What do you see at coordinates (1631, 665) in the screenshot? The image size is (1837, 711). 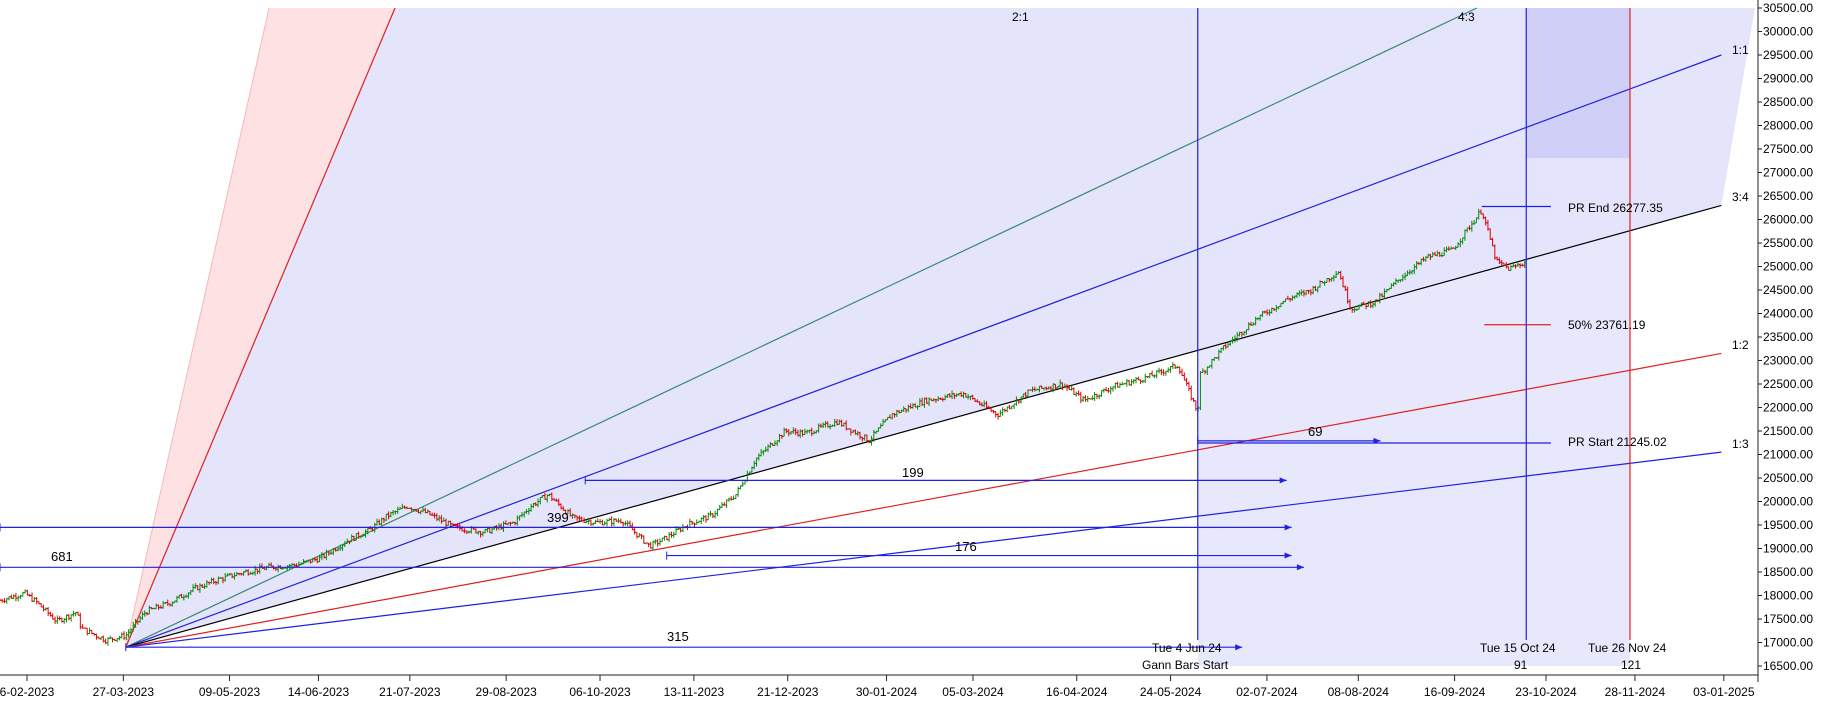 I see `vline-nov-sublabel: 121` at bounding box center [1631, 665].